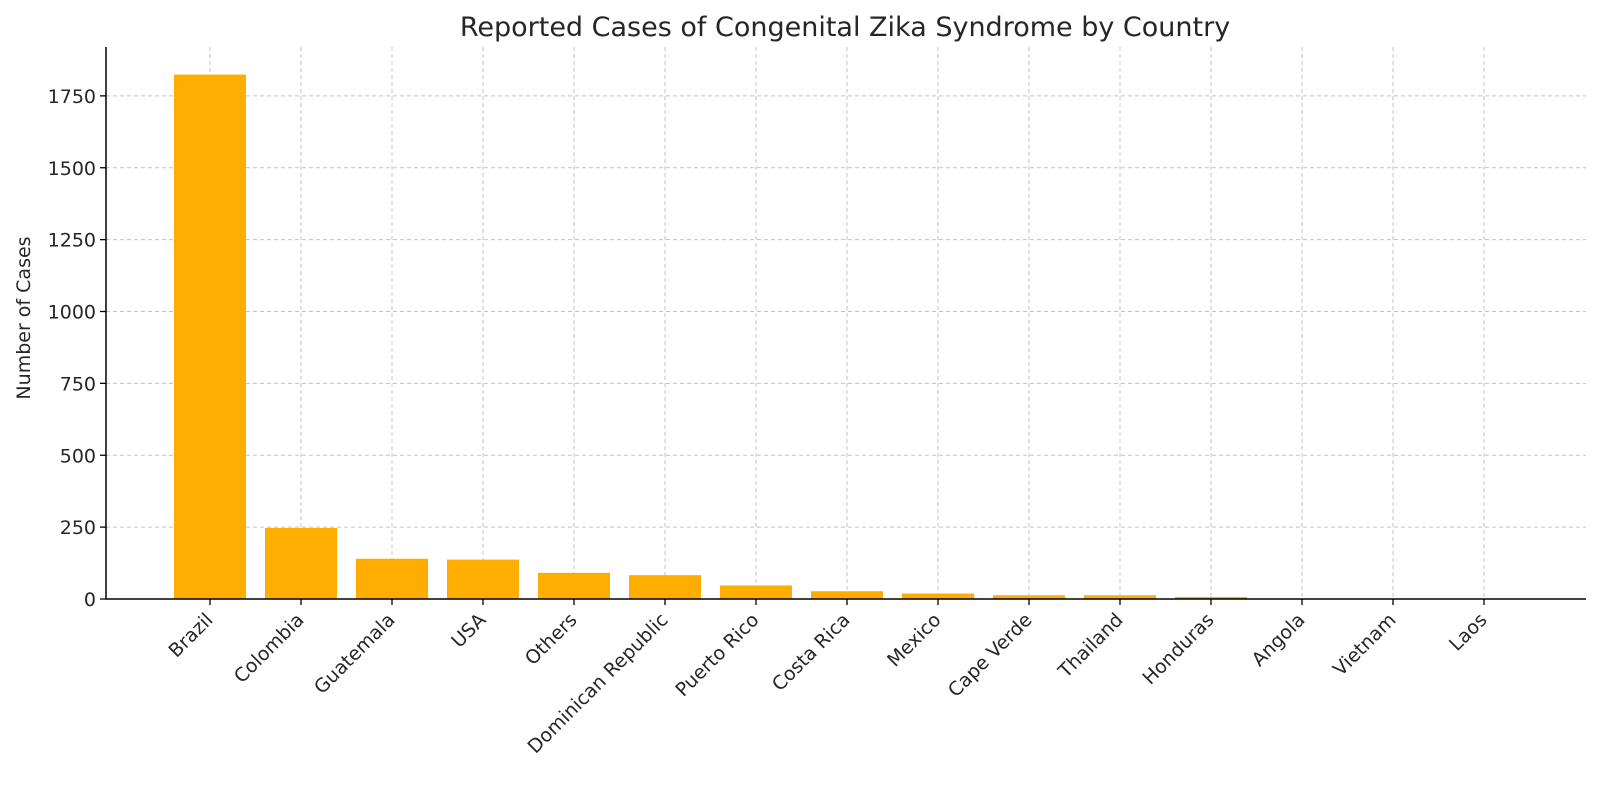 The width and height of the screenshot is (1600, 794). Describe the element at coordinates (468, 630) in the screenshot. I see `x-tick-label: USA` at that location.